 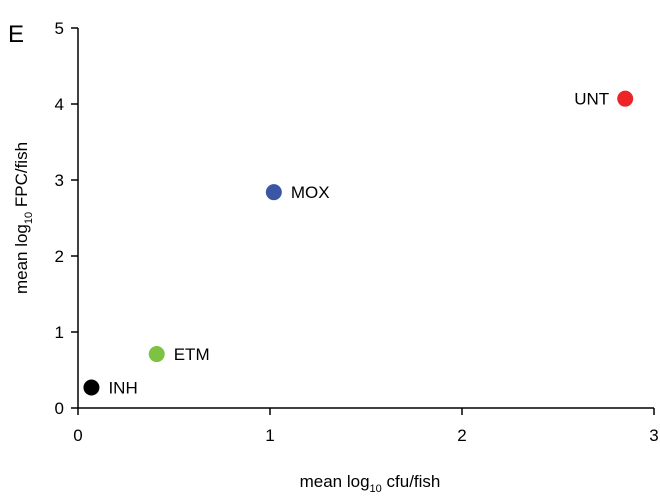 What do you see at coordinates (591, 99) in the screenshot?
I see `point-label-unt: UNT` at bounding box center [591, 99].